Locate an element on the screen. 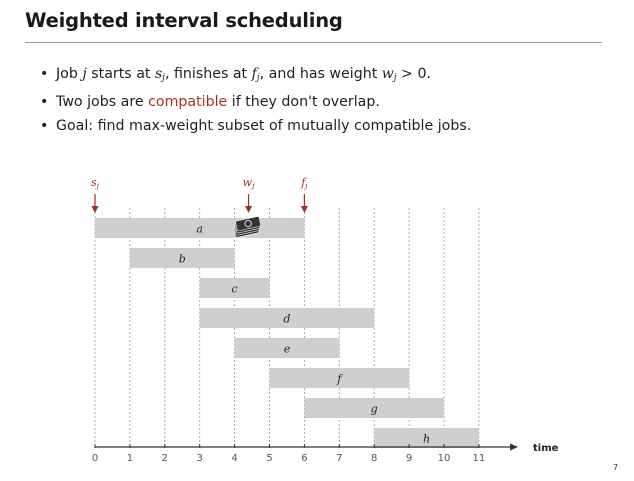  job-bar-e is located at coordinates (287, 348).